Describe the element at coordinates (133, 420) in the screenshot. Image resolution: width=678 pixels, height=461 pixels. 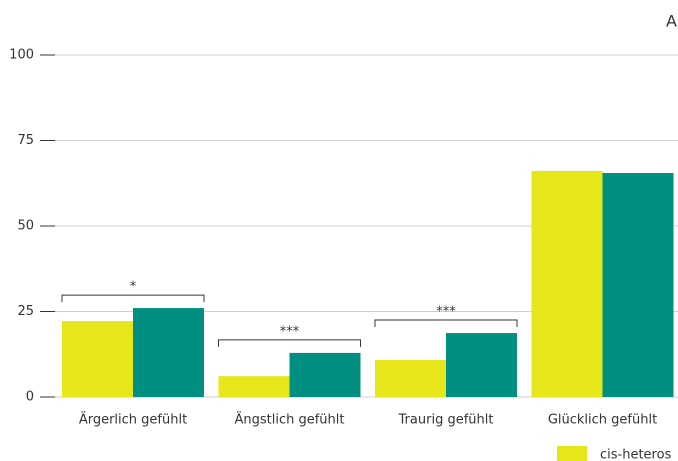
I see `x-tick-label: Ärgerlich gefühlt` at that location.